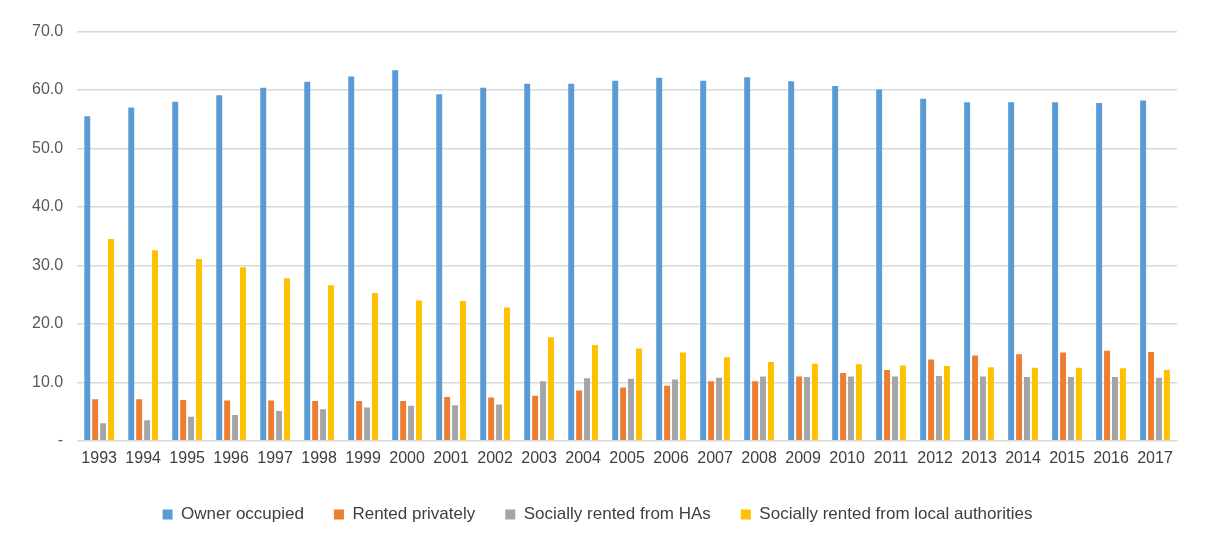 The height and width of the screenshot is (545, 1205). I want to click on x-tick-label: 2017, so click(1155, 457).